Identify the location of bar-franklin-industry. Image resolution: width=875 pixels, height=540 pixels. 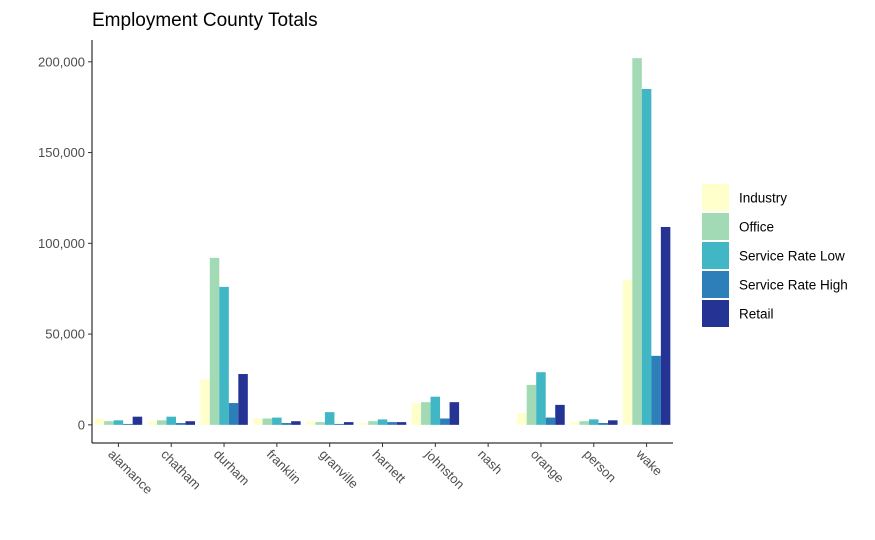
(258, 421).